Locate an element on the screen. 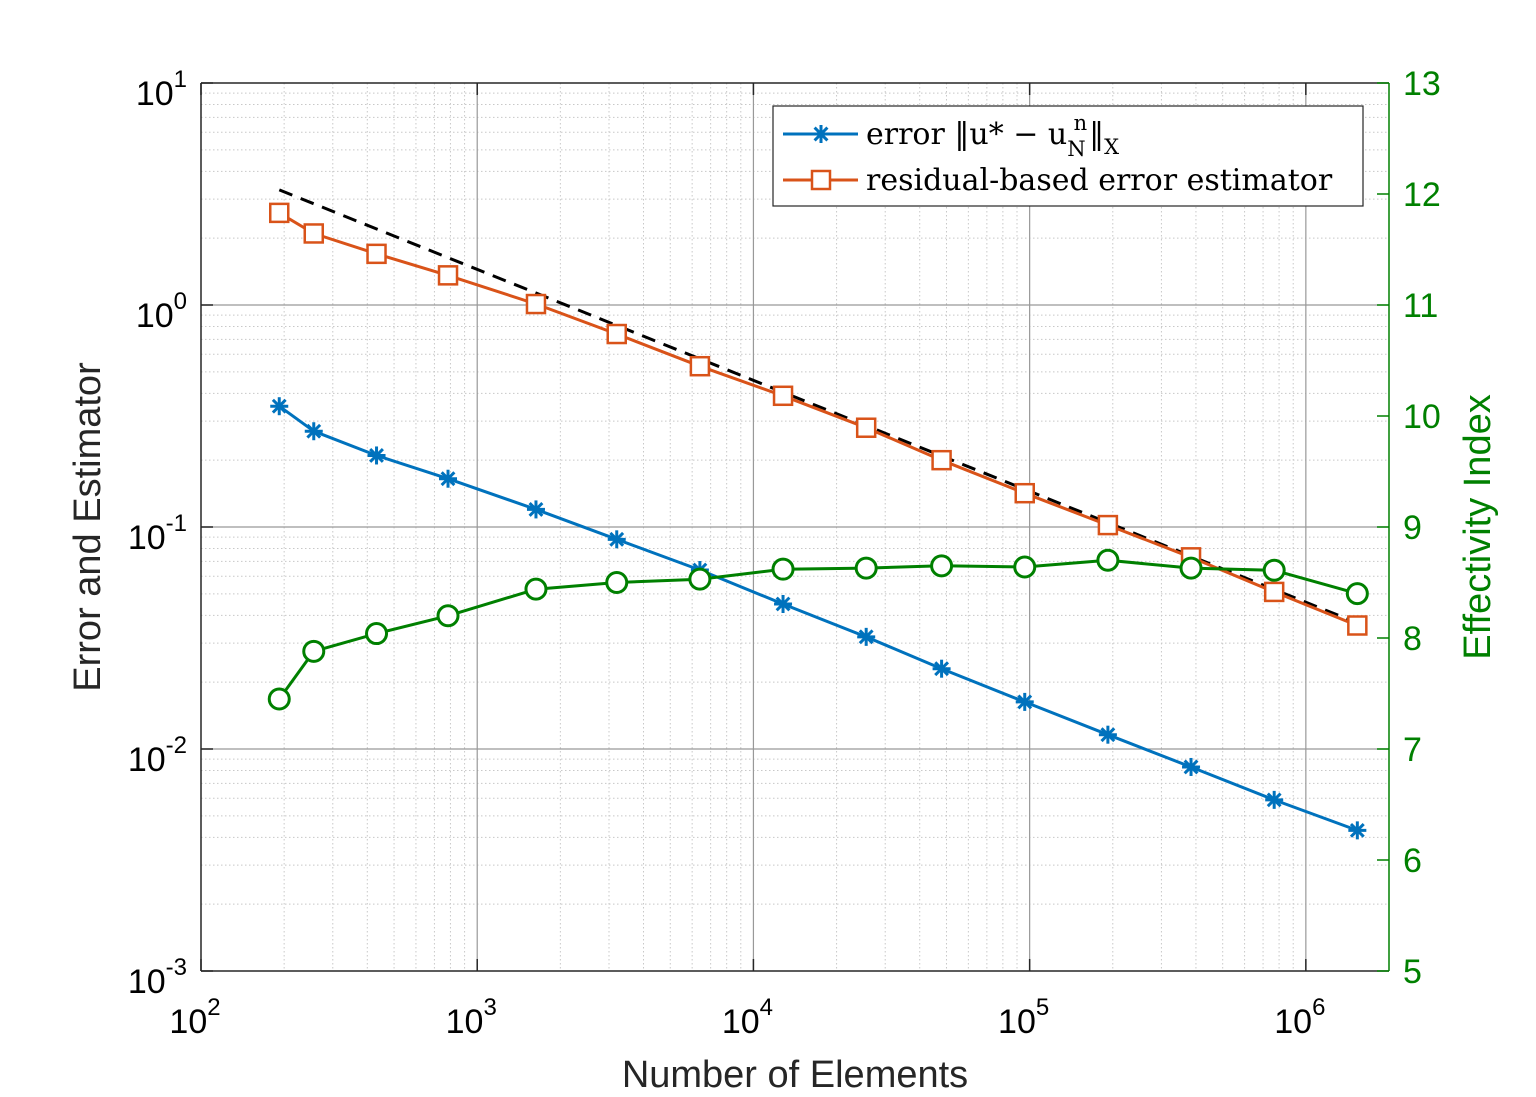 Image resolution: width=1536 pixels, height=1097 pixels. legend-box is located at coordinates (1068, 156).